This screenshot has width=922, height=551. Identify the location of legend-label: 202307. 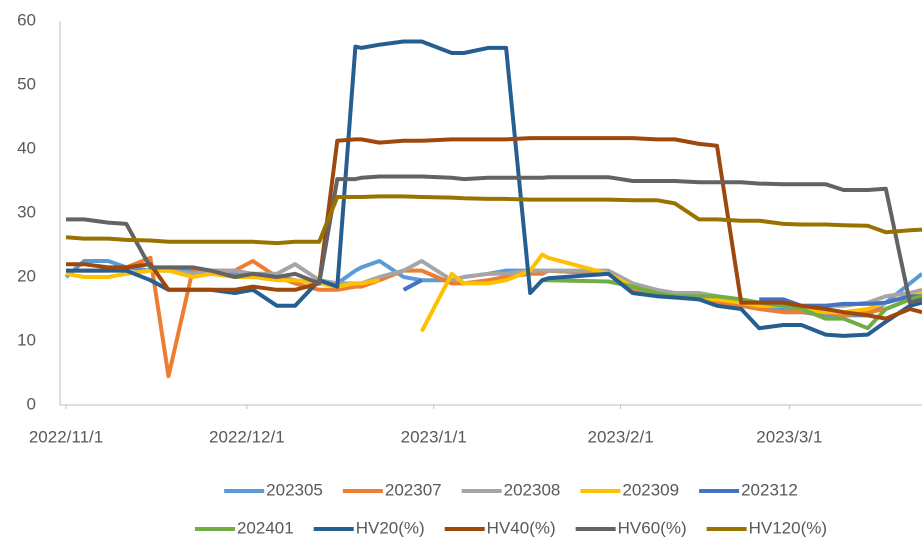
(413, 489).